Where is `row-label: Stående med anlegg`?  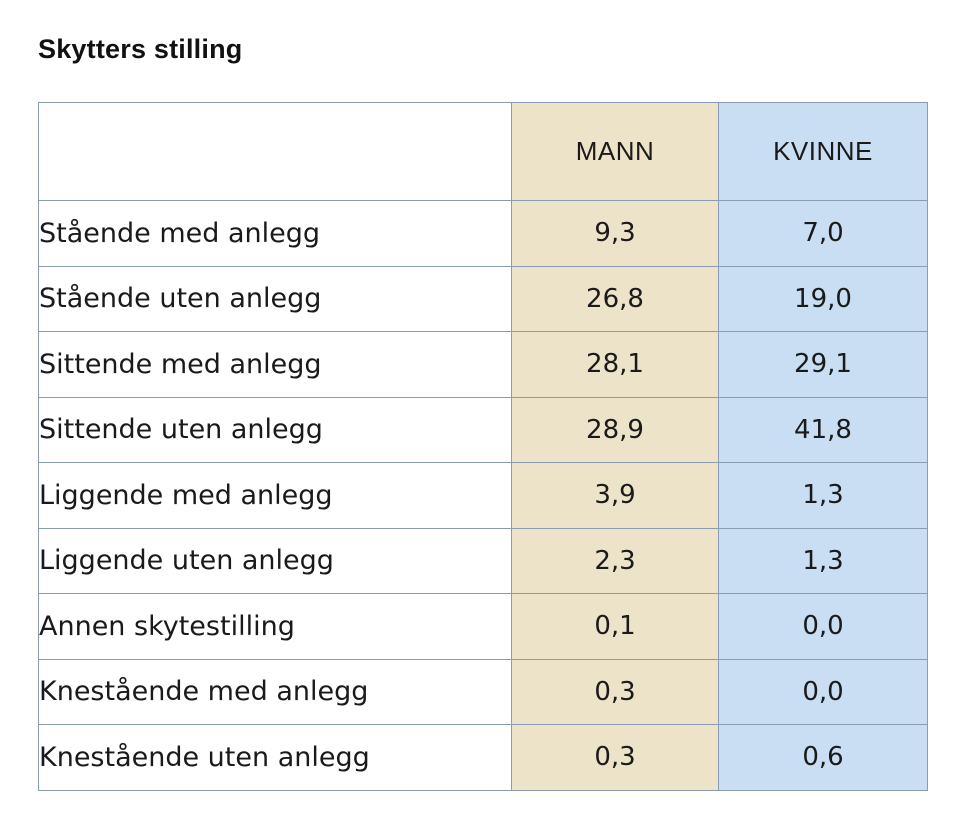
row-label: Stående med anlegg is located at coordinates (275, 233).